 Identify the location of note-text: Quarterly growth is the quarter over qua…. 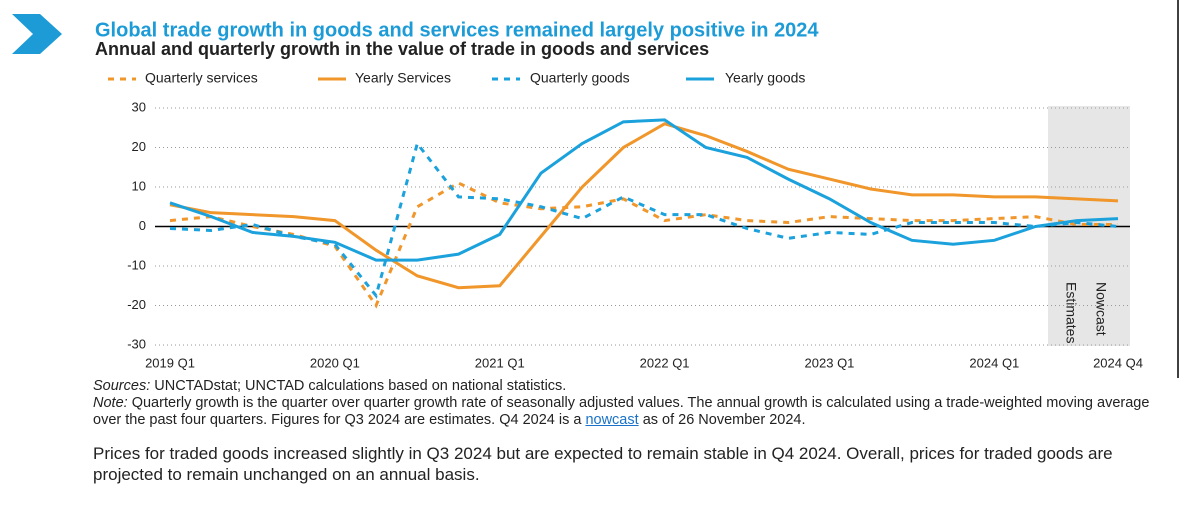
(621, 411).